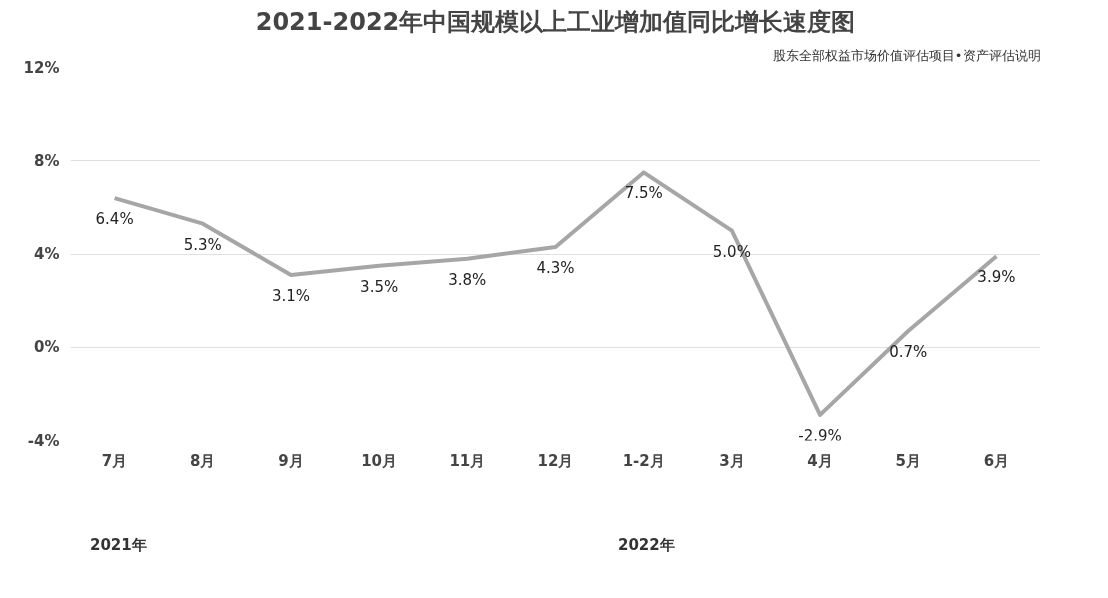 The image size is (1108, 598). Describe the element at coordinates (908, 460) in the screenshot. I see `x-tick-label: 5月` at that location.